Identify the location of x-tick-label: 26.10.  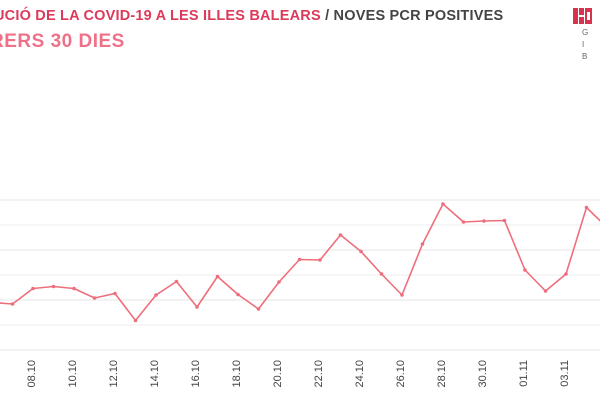
(401, 374).